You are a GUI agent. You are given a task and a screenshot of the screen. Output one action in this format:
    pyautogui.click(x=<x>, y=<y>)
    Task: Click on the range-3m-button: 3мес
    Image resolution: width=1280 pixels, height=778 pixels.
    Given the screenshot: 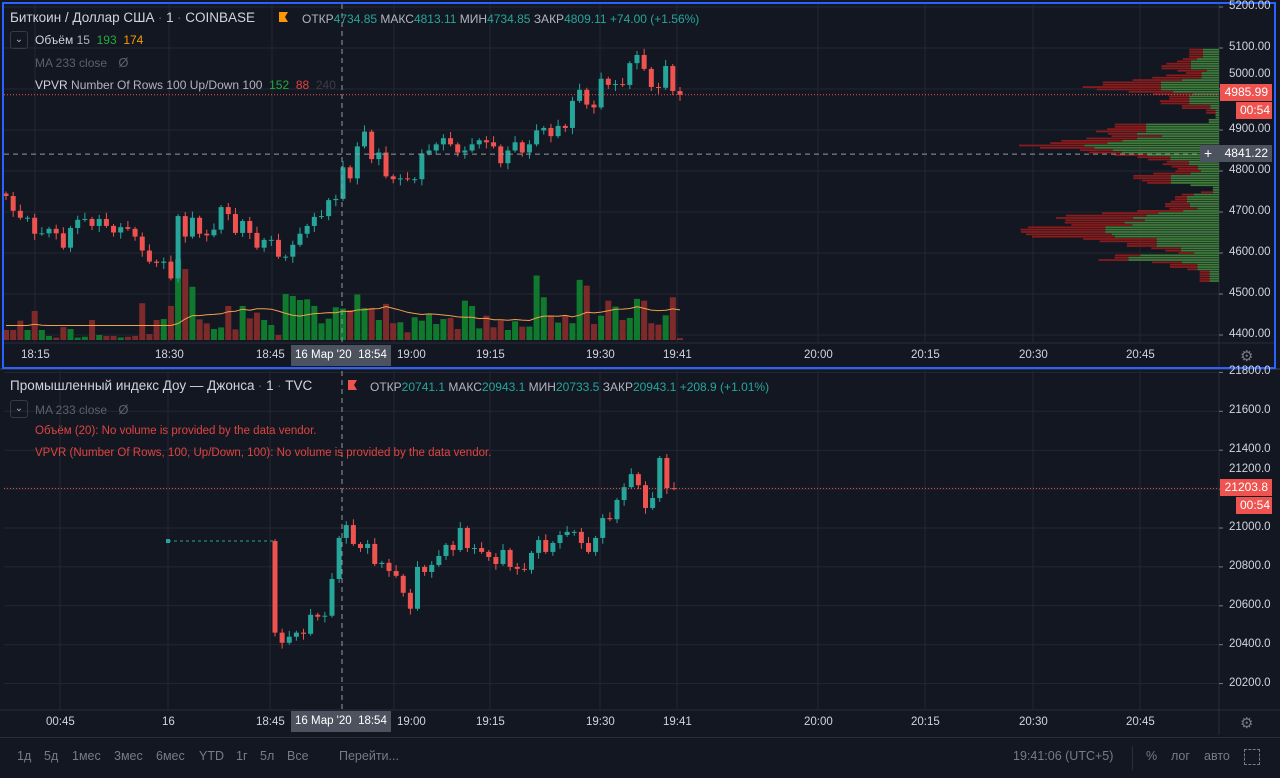 What is the action you would take?
    pyautogui.click(x=128, y=756)
    